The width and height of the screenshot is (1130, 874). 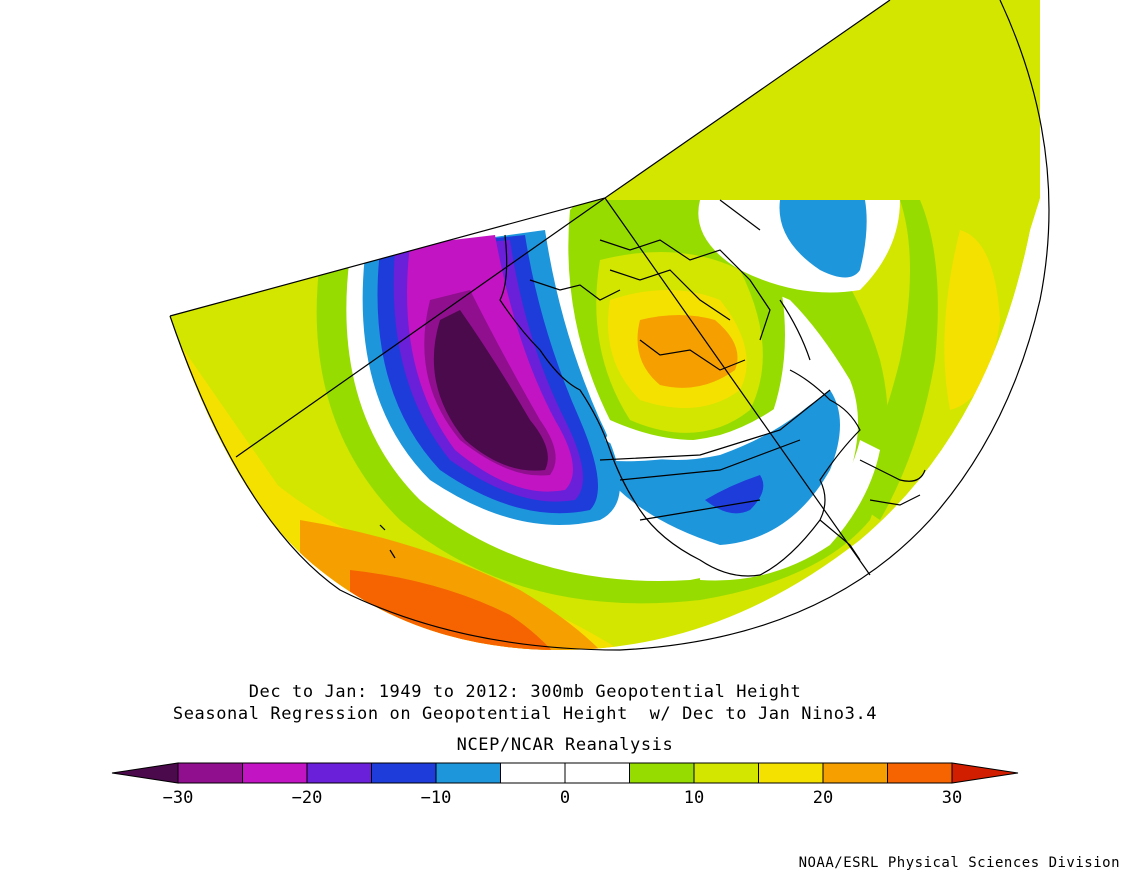 I want to click on field-atlantic-yellow, so click(x=972, y=320).